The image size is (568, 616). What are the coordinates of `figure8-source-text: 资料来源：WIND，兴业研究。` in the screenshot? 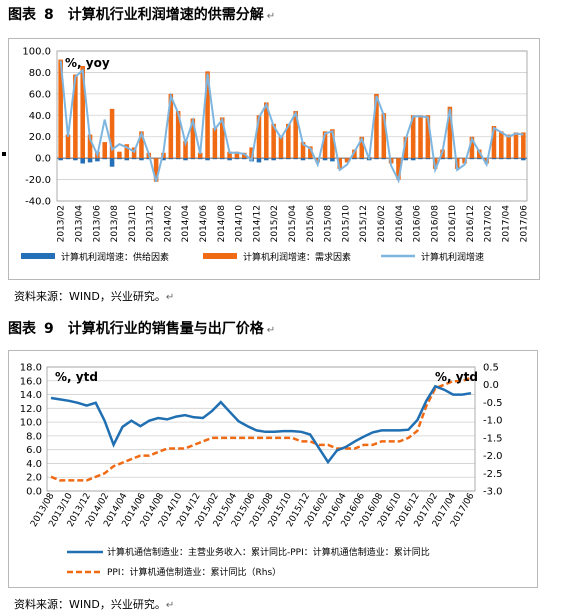 It's located at (90, 296).